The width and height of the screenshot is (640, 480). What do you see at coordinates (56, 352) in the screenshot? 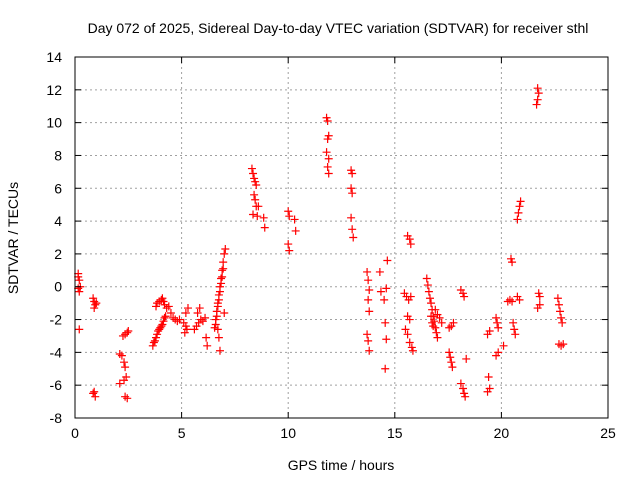
I see `y-tick-label: -4` at bounding box center [56, 352].